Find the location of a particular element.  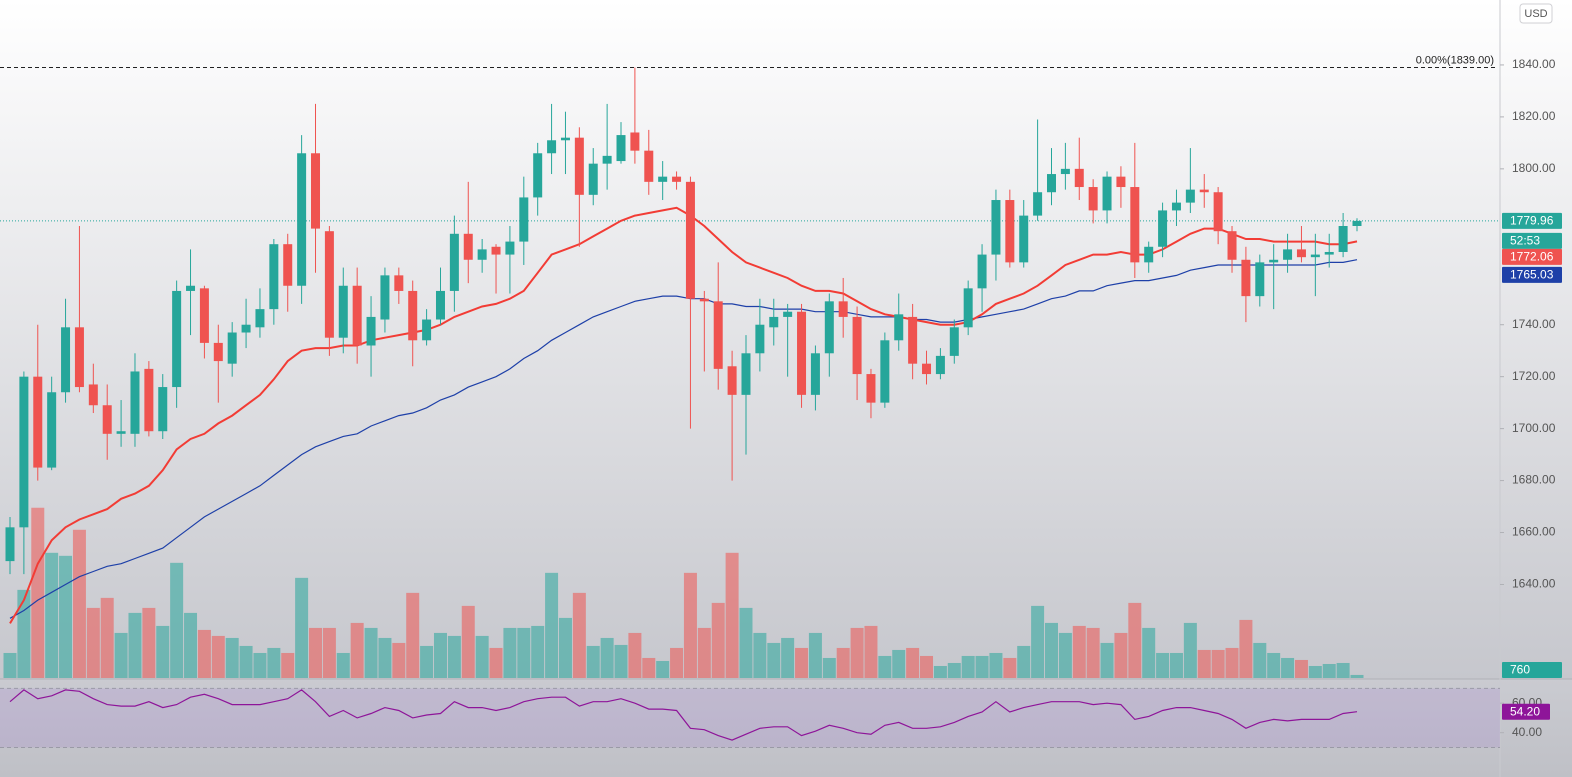

countdown-label-box is located at coordinates (1532, 240).